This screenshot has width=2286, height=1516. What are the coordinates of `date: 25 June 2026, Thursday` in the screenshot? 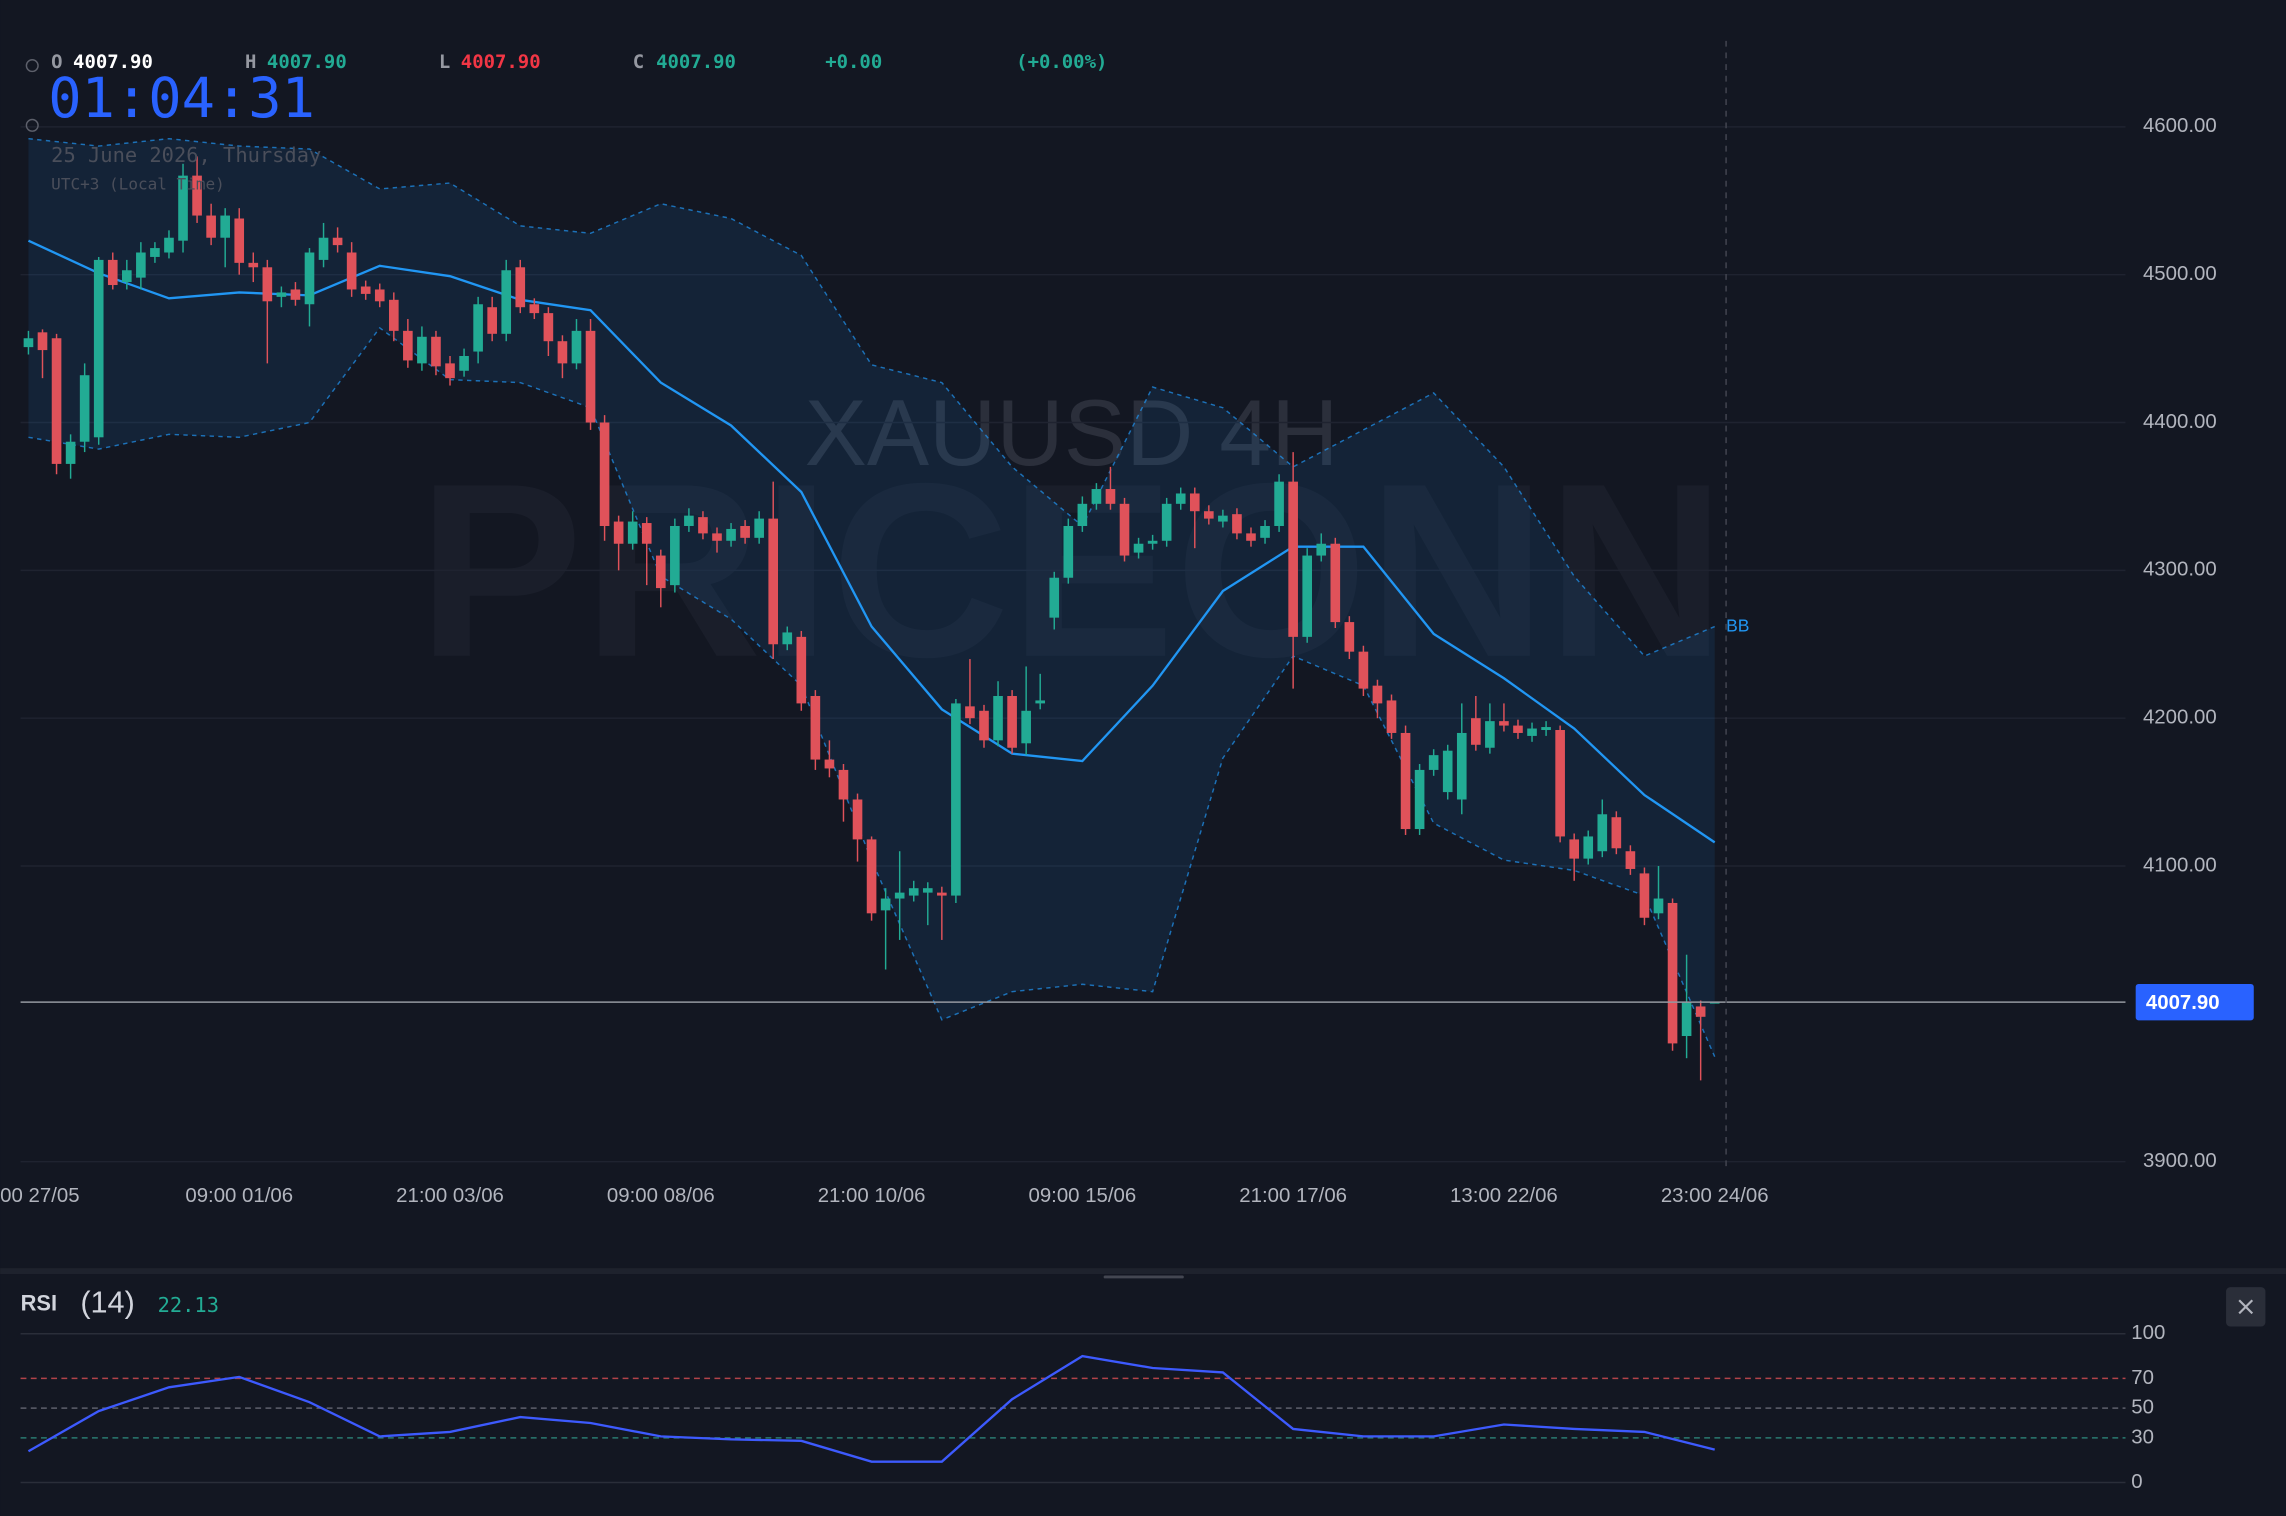 It's located at (186, 155).